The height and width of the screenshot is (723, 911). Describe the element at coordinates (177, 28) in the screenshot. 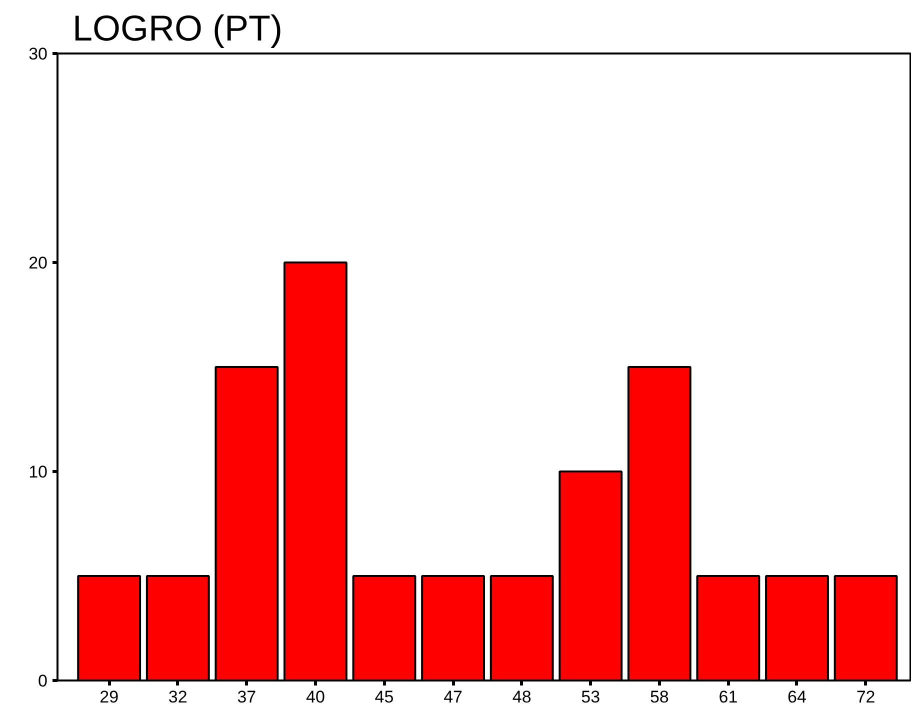

I see `chart-title: LOGRO (PT)` at that location.